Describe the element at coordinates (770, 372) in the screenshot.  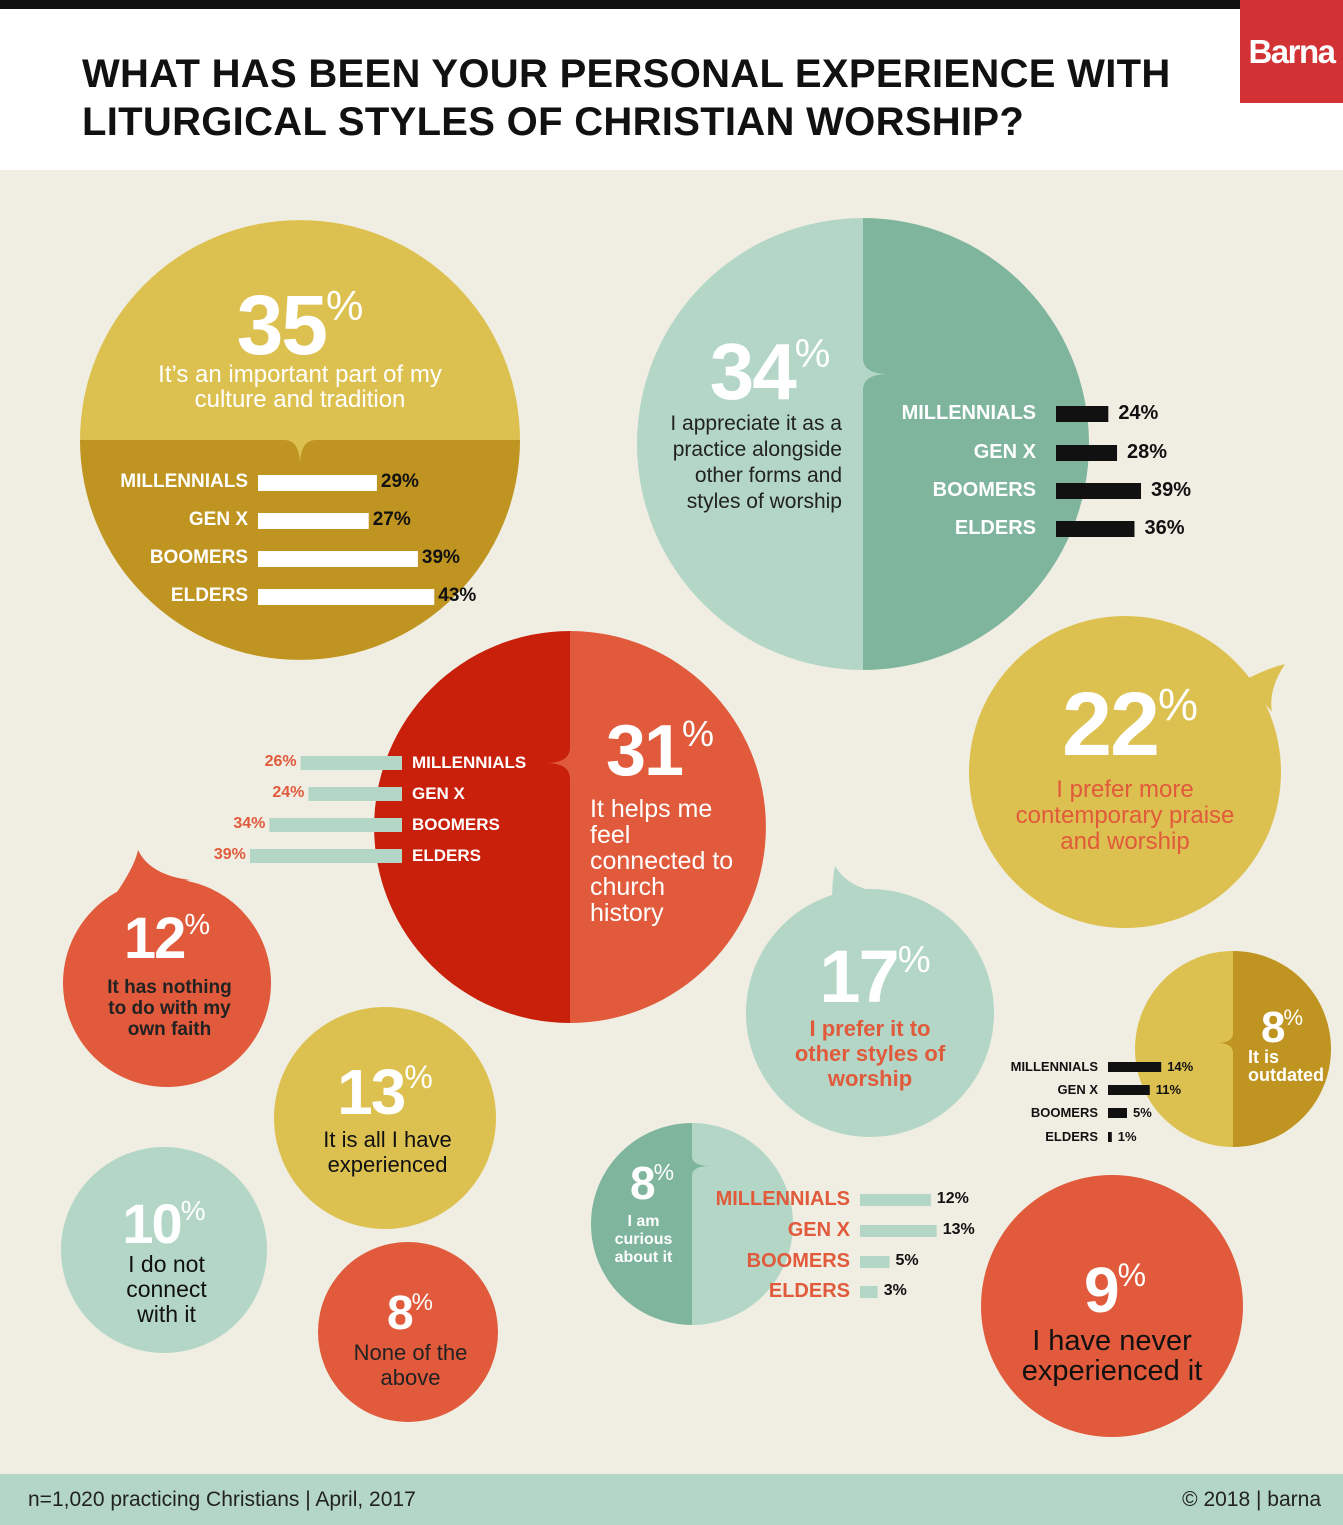
I see `value-34: 34%` at that location.